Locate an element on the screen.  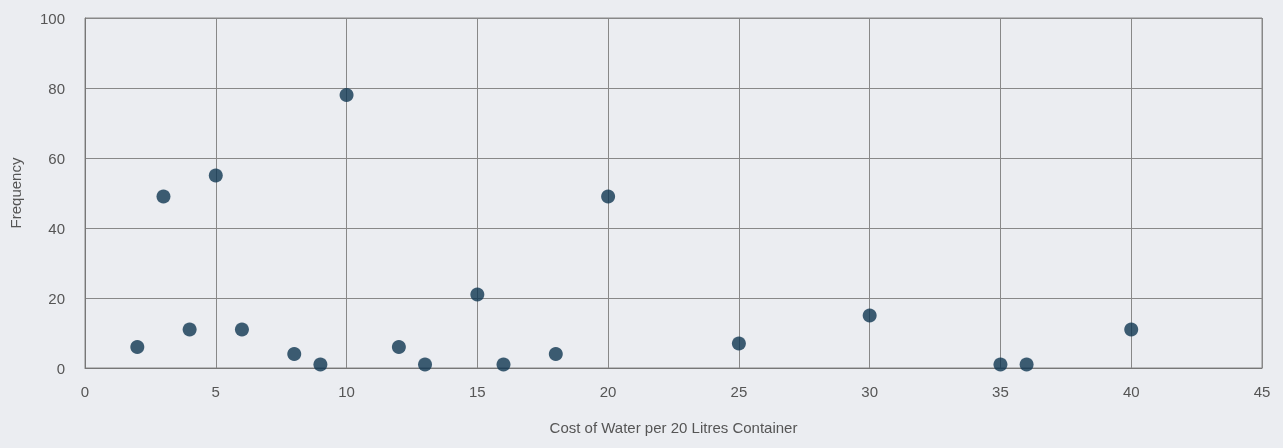
x-tick-label: 35 is located at coordinates (1000, 391).